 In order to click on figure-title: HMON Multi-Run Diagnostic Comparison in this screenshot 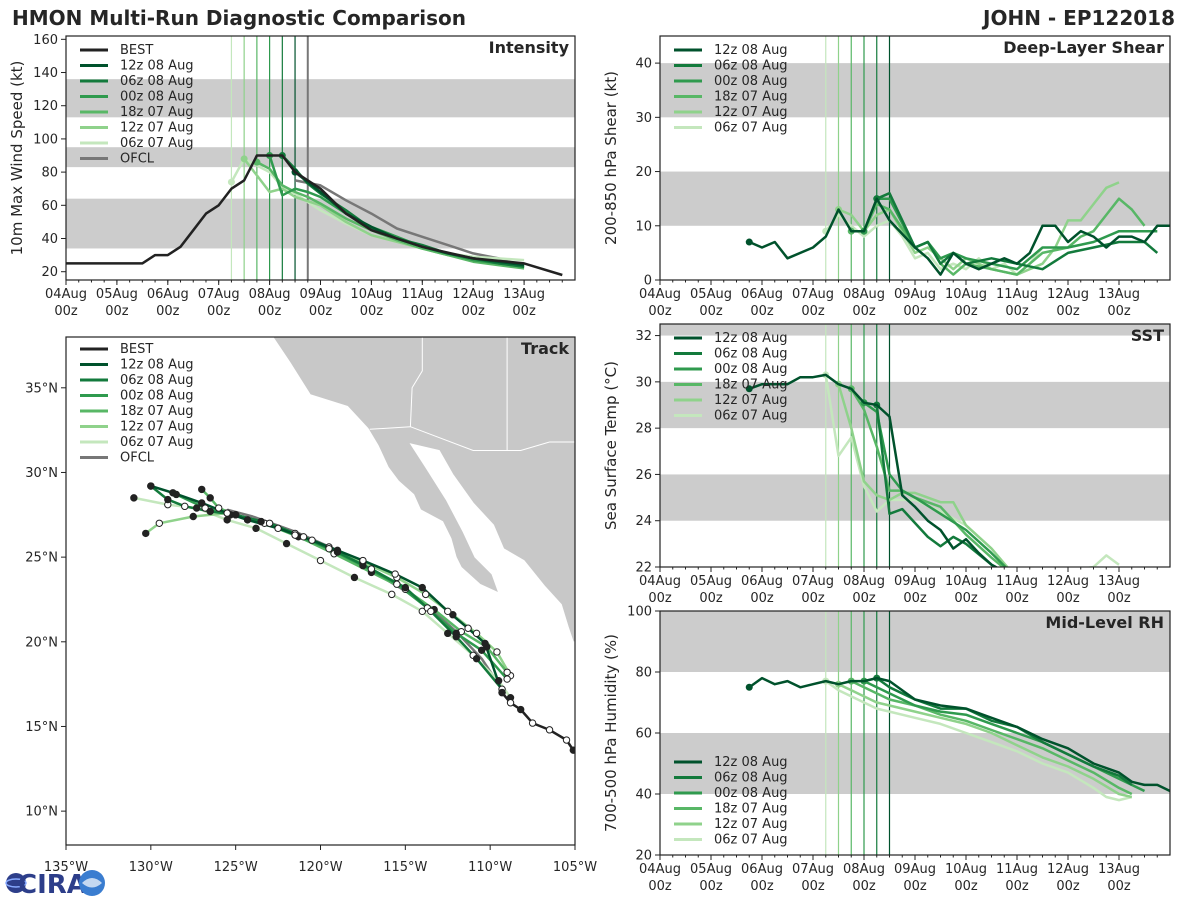, I will do `click(239, 18)`.